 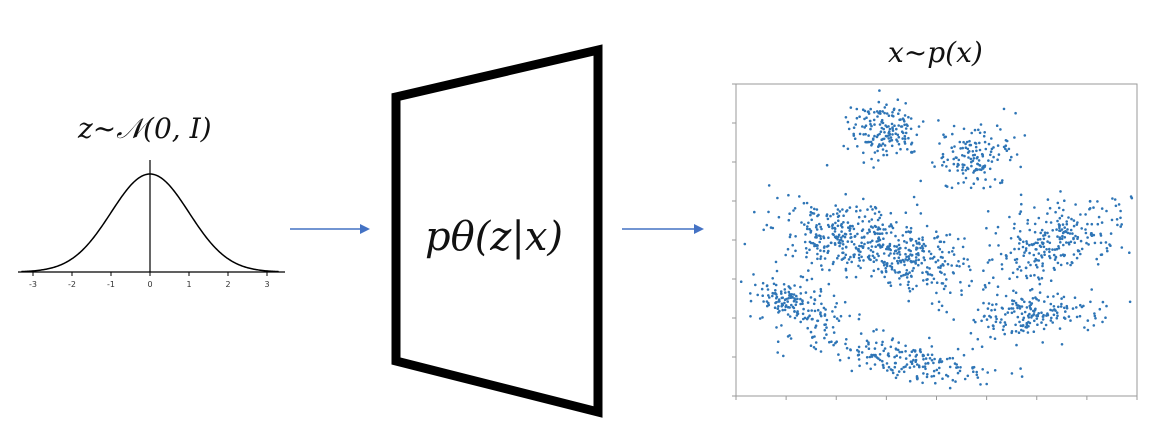 I want to click on x-tick-label: -1, so click(x=111, y=284).